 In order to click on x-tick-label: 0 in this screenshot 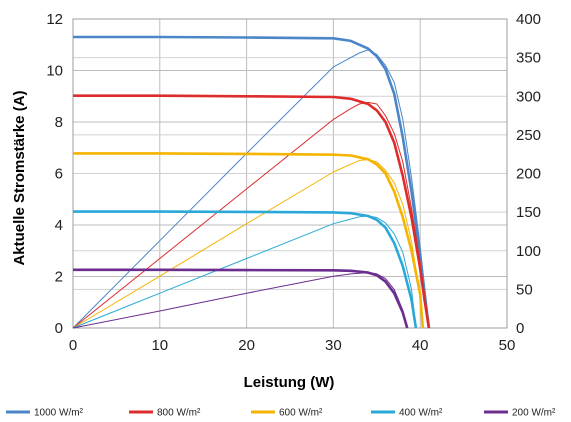, I will do `click(73, 345)`.